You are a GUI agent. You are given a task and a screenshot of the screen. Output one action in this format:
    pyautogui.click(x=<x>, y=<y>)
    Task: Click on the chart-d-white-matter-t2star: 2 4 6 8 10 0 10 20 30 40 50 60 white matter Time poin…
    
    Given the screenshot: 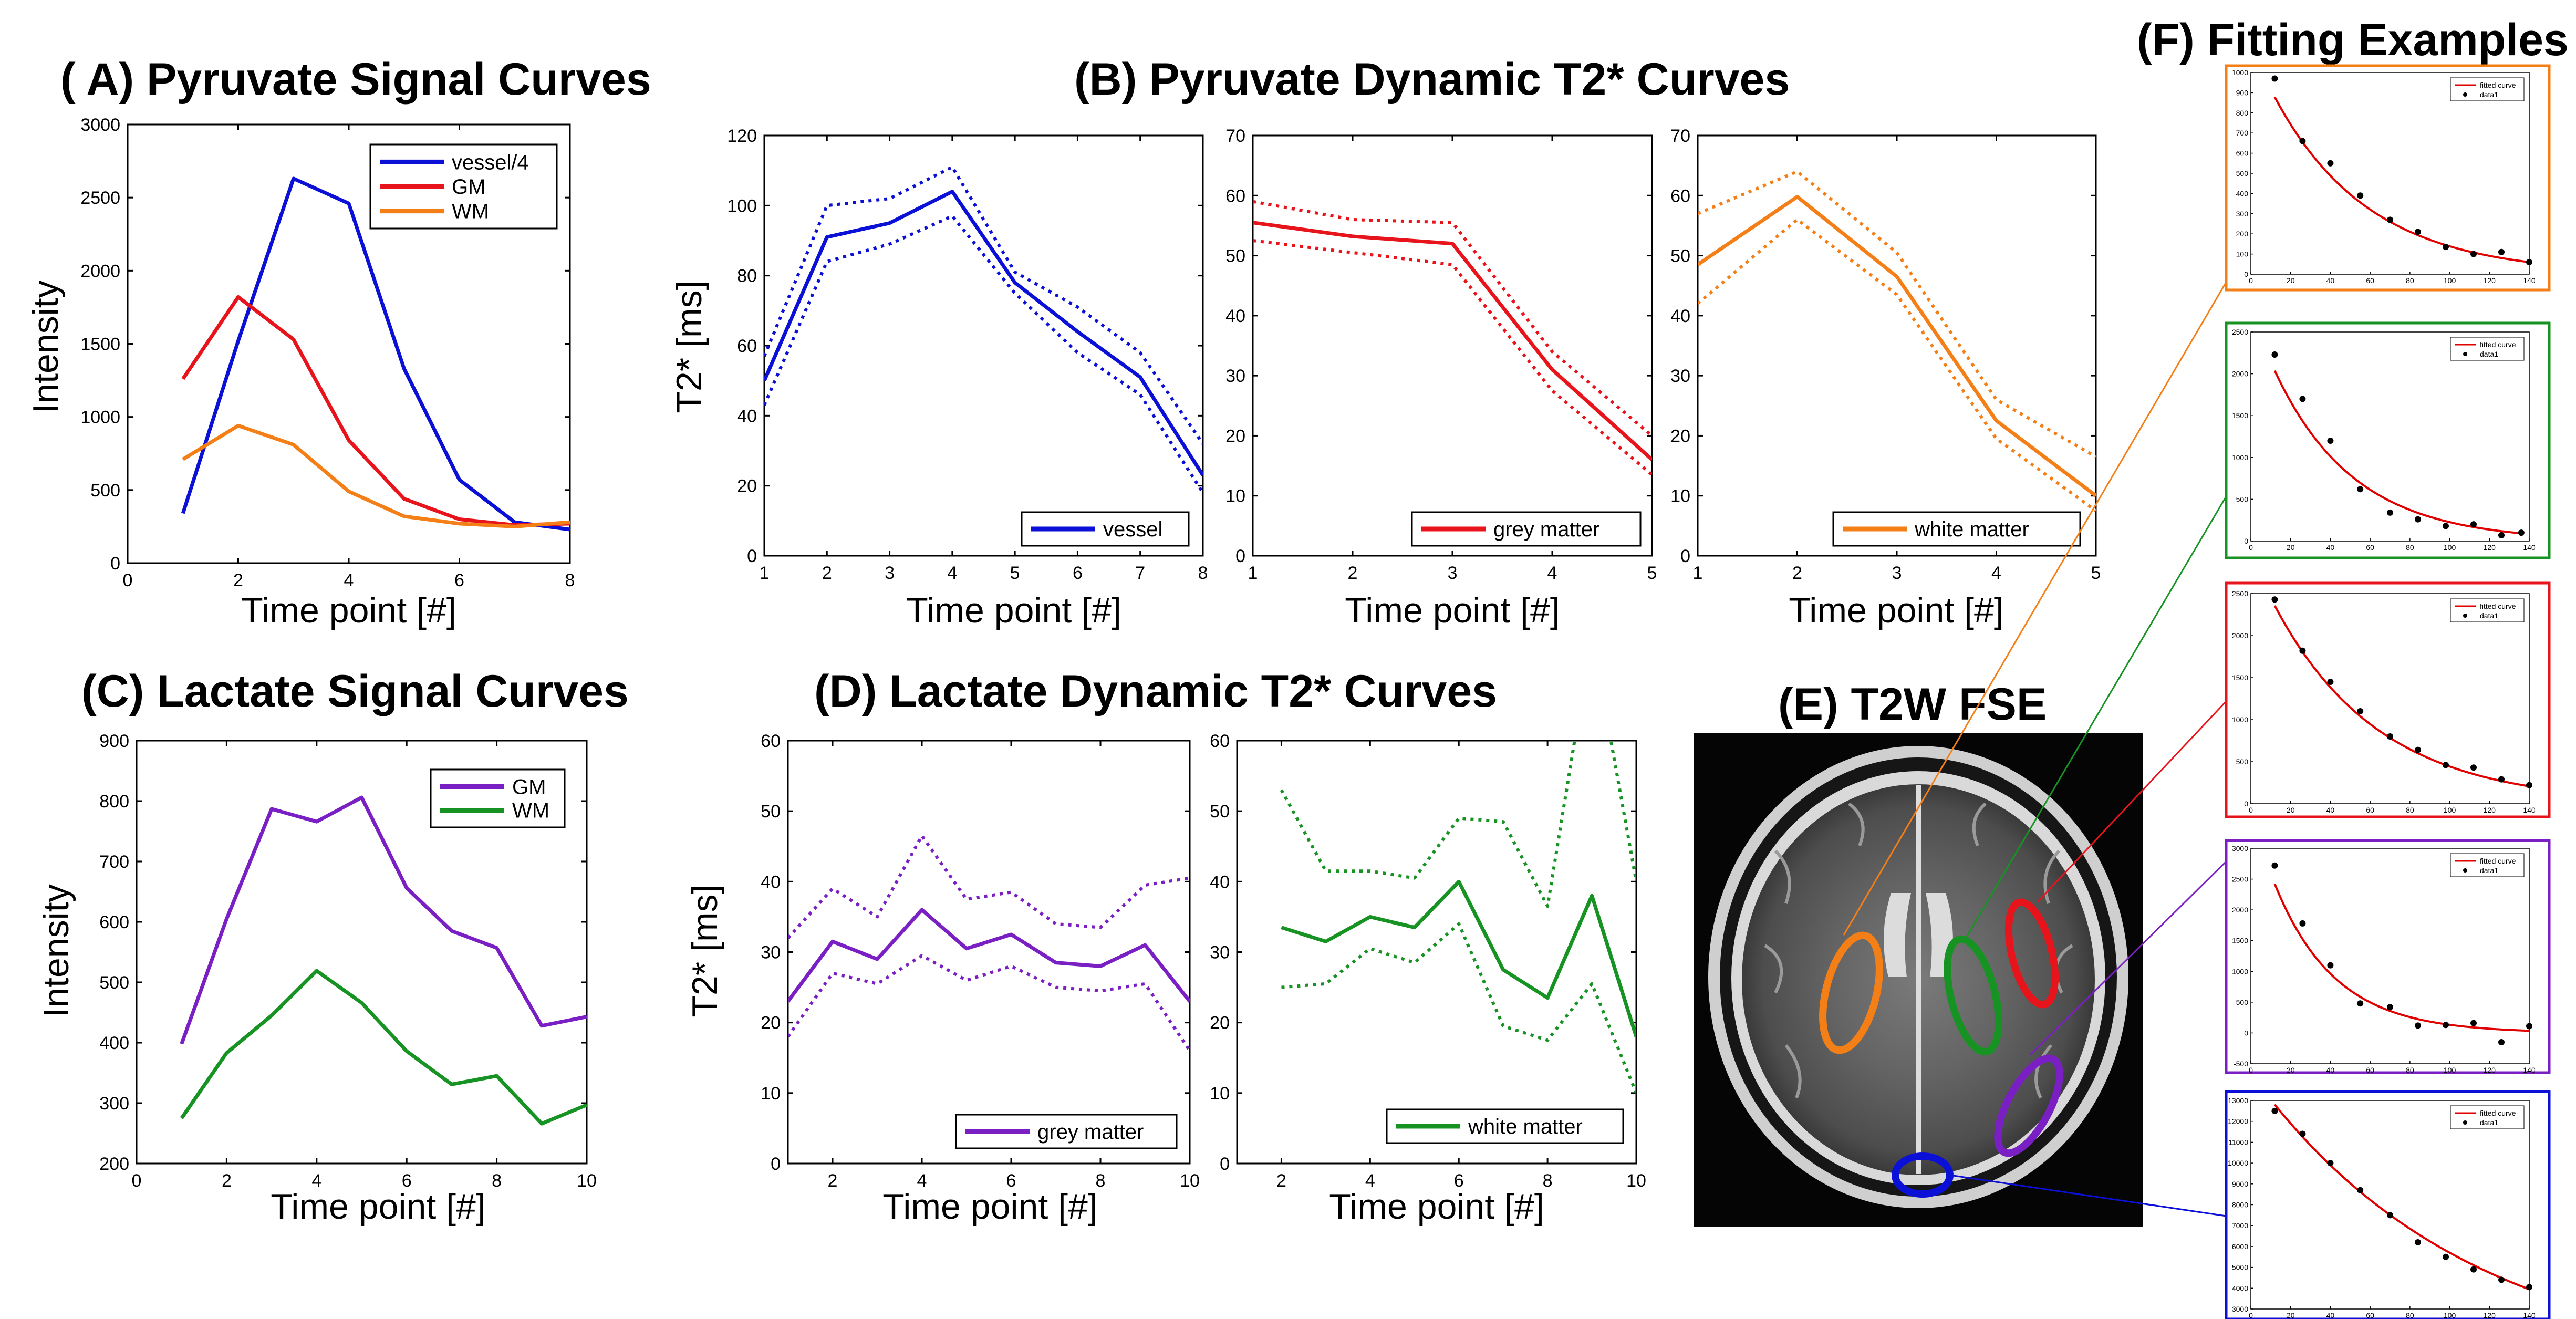 What is the action you would take?
    pyautogui.click(x=1428, y=979)
    